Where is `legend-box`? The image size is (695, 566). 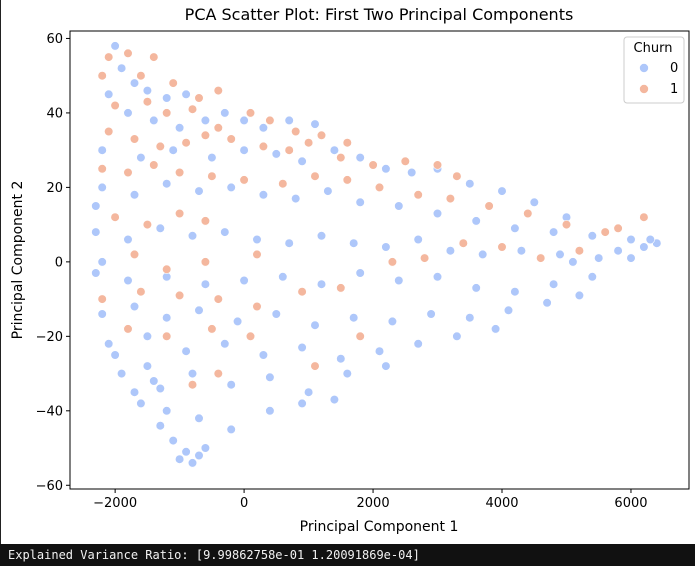
legend-box is located at coordinates (654, 70).